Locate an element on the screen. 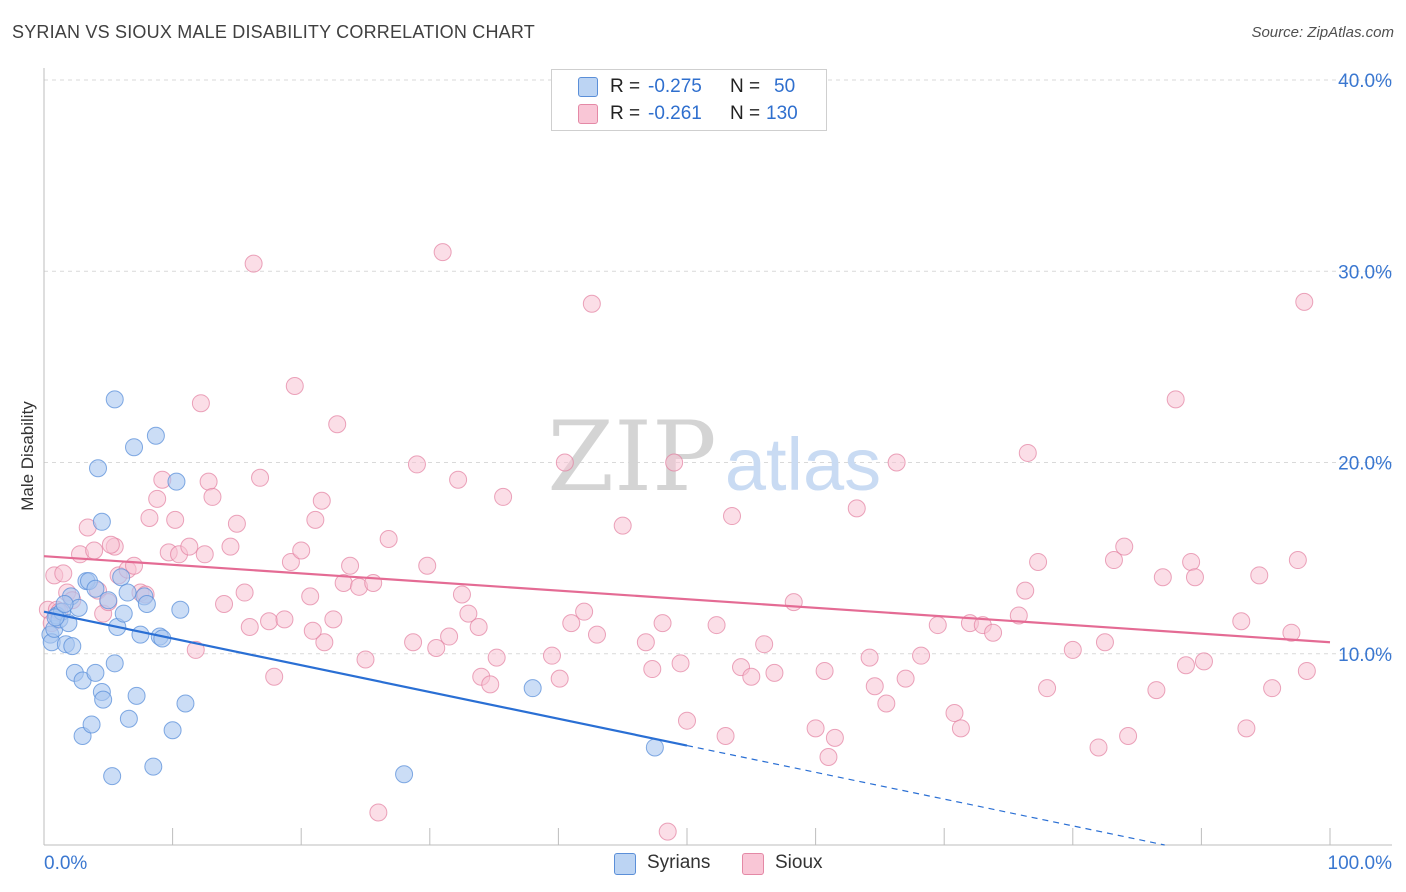 This screenshot has width=1406, height=892. correlation-legend: R = -0.275 N = 50 R = -0.261 N = 130 is located at coordinates (689, 100).